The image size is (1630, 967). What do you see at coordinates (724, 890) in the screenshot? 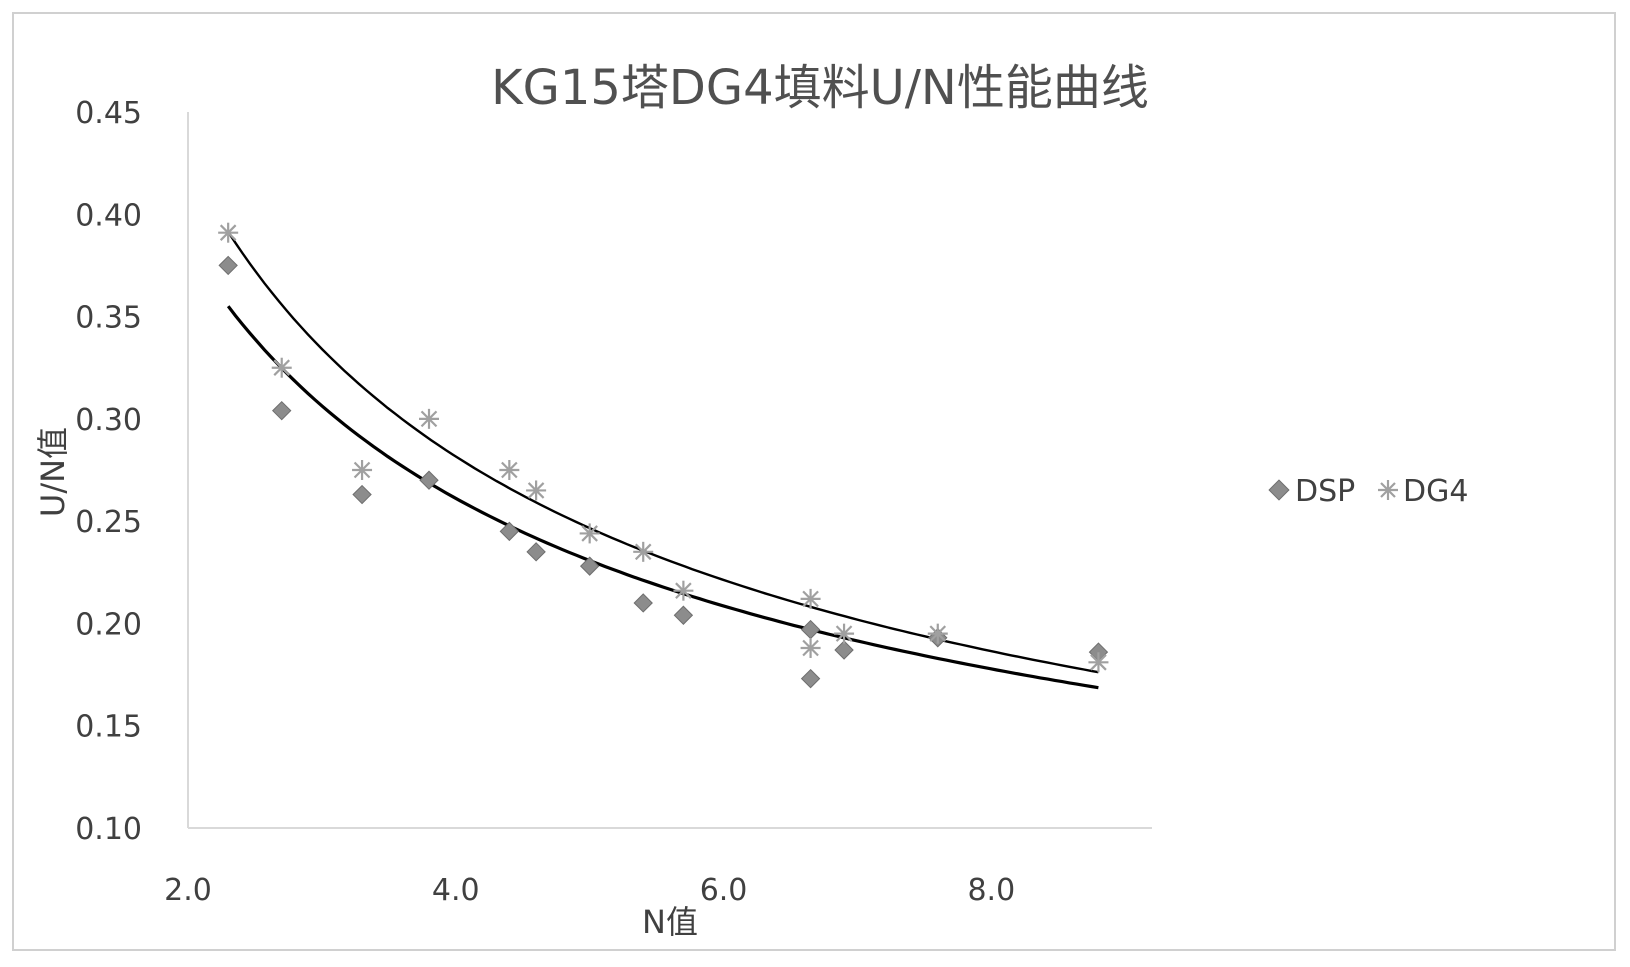
I see `x-tick-label: 6.0` at bounding box center [724, 890].